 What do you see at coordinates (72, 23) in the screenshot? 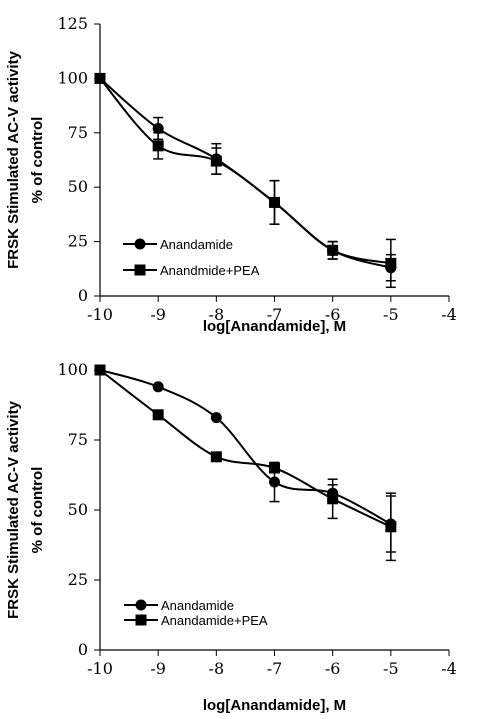
I see `y-tick-label: 125` at bounding box center [72, 23].